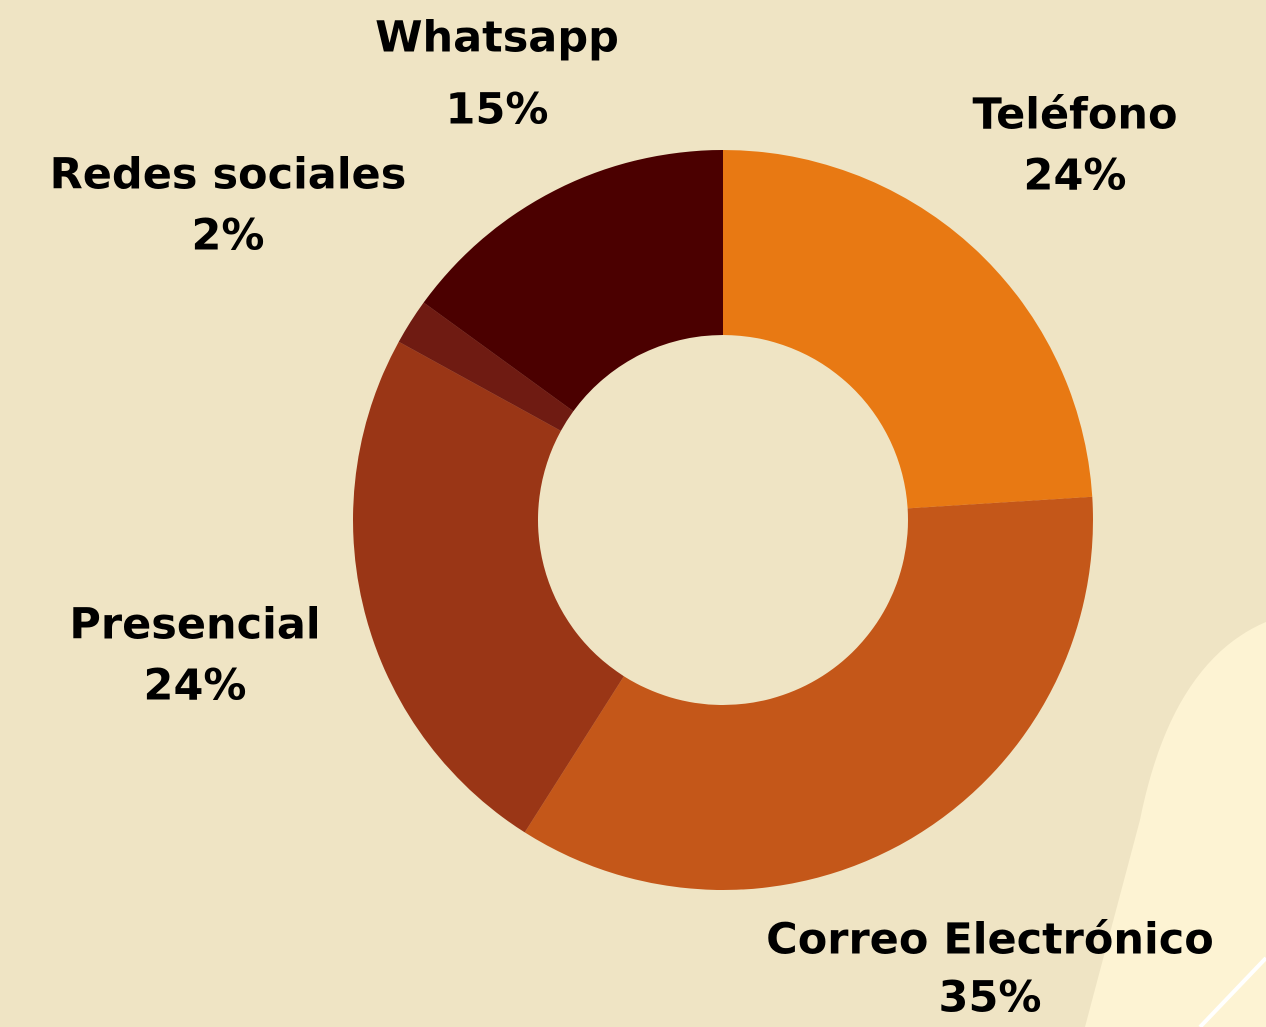 The height and width of the screenshot is (1027, 1266). What do you see at coordinates (497, 110) in the screenshot?
I see `slice-value: 15%` at bounding box center [497, 110].